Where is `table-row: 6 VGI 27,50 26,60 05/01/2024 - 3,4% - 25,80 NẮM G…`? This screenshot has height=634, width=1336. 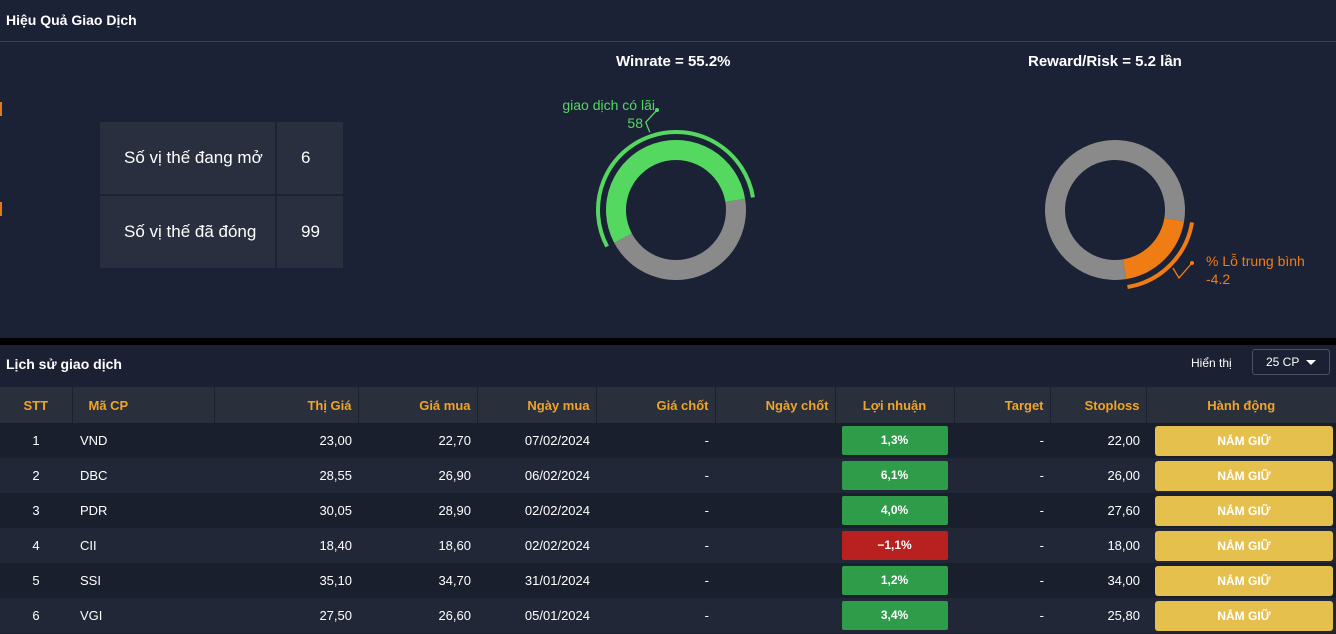 table-row: 6 VGI 27,50 26,60 05/01/2024 - 3,4% - 25,80 NẮM G… is located at coordinates (668, 615).